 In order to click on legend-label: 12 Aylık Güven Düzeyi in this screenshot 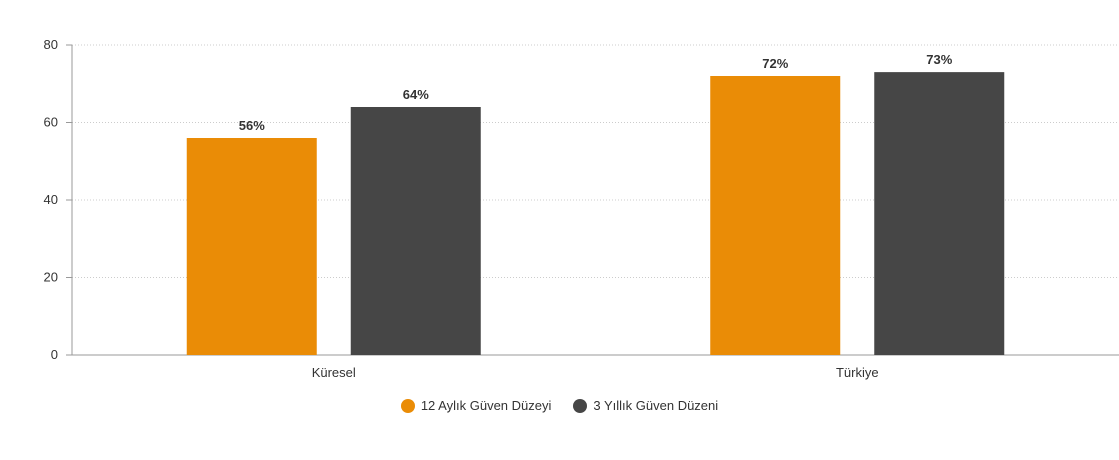, I will do `click(486, 405)`.